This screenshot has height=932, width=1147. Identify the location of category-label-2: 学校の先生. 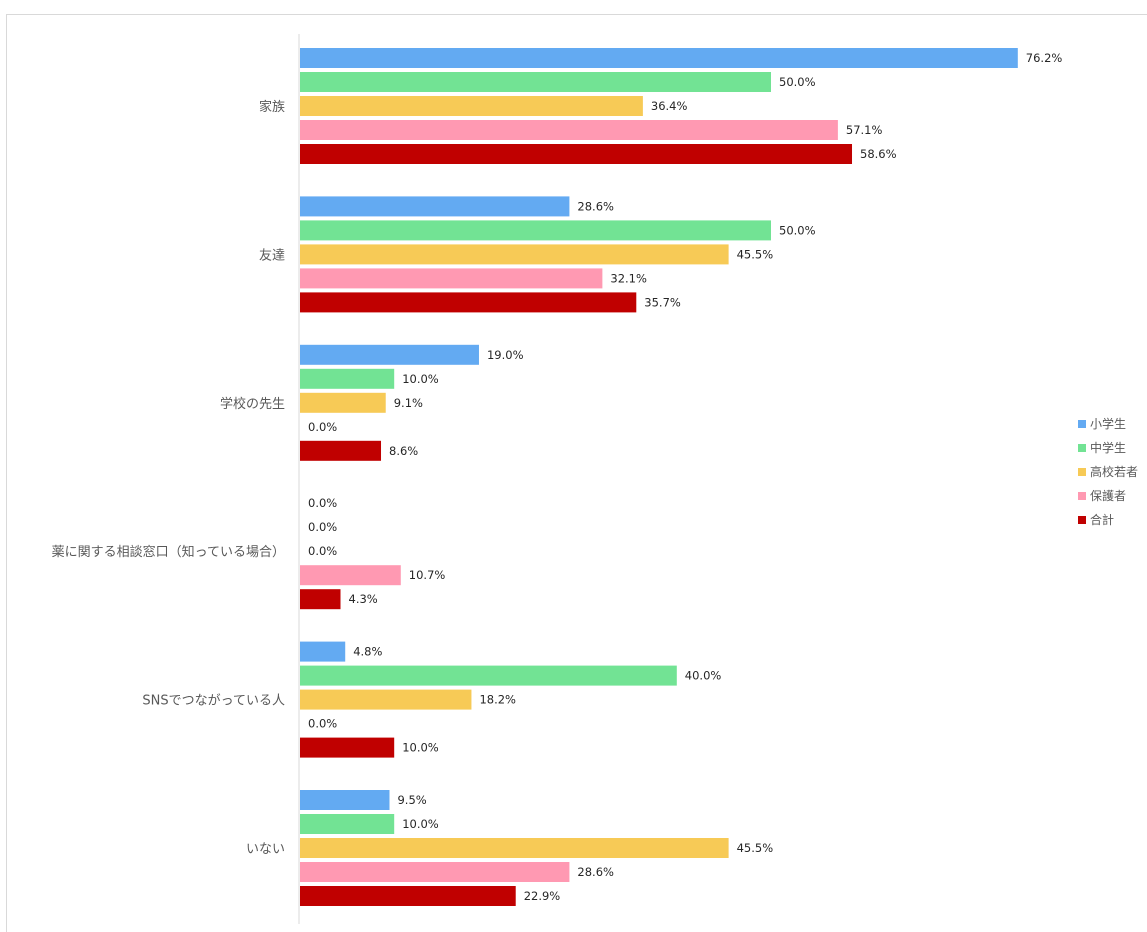
(252, 404).